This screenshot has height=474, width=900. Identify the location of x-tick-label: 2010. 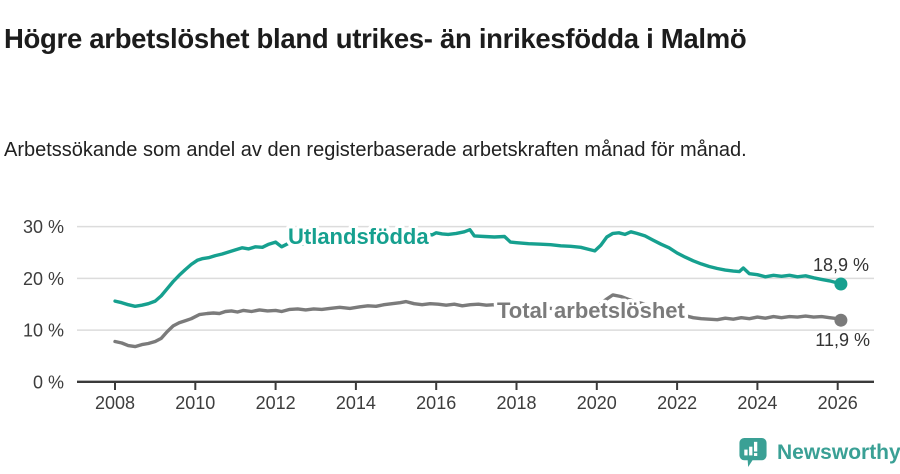
(195, 403).